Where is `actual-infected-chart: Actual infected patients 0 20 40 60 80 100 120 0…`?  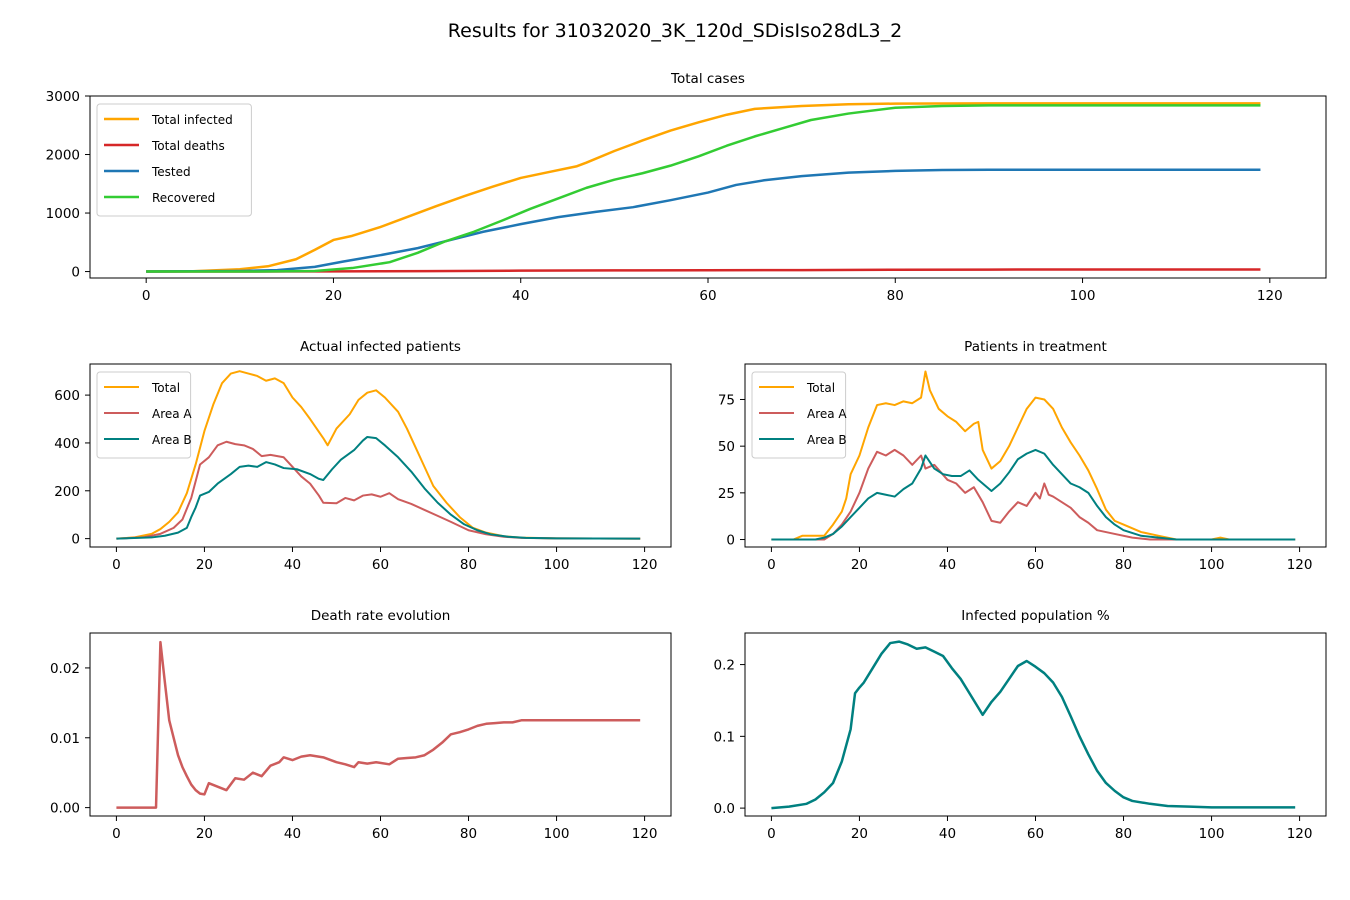 actual-infected-chart: Actual infected patients 0 20 40 60 80 100 120 0… is located at coordinates (363, 456).